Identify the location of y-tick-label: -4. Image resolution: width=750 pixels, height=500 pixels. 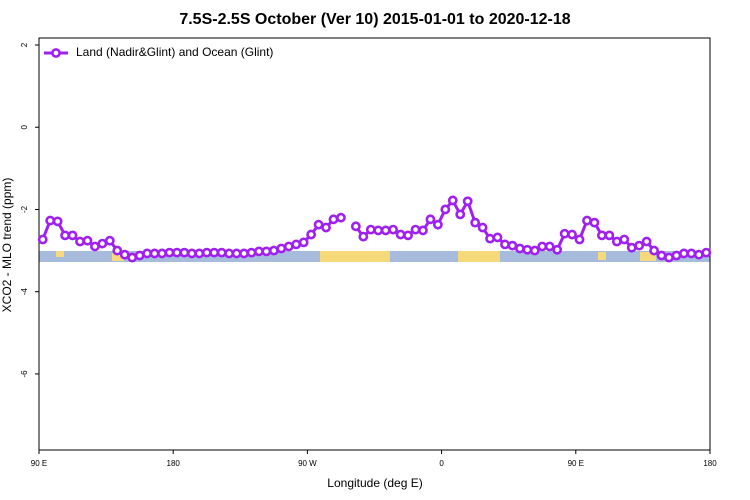
(24, 292).